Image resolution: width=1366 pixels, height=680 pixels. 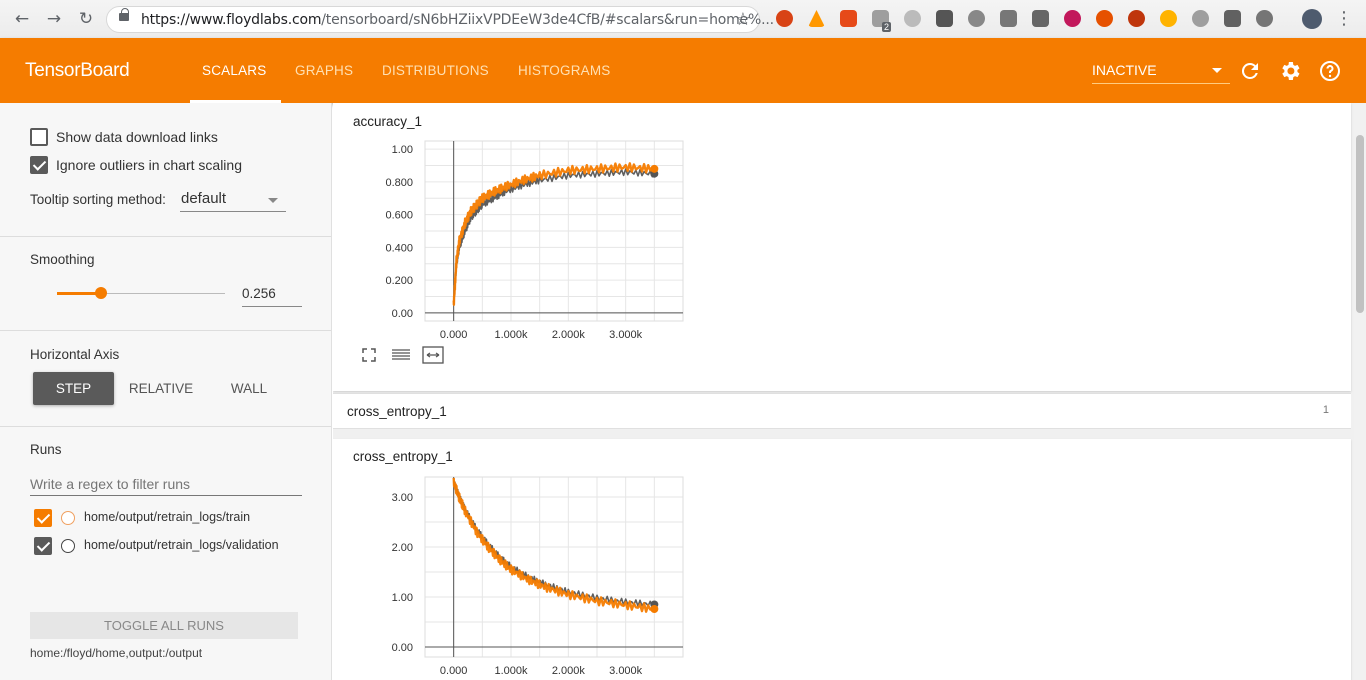 What do you see at coordinates (43, 546) in the screenshot?
I see `run-validation-checkbox` at bounding box center [43, 546].